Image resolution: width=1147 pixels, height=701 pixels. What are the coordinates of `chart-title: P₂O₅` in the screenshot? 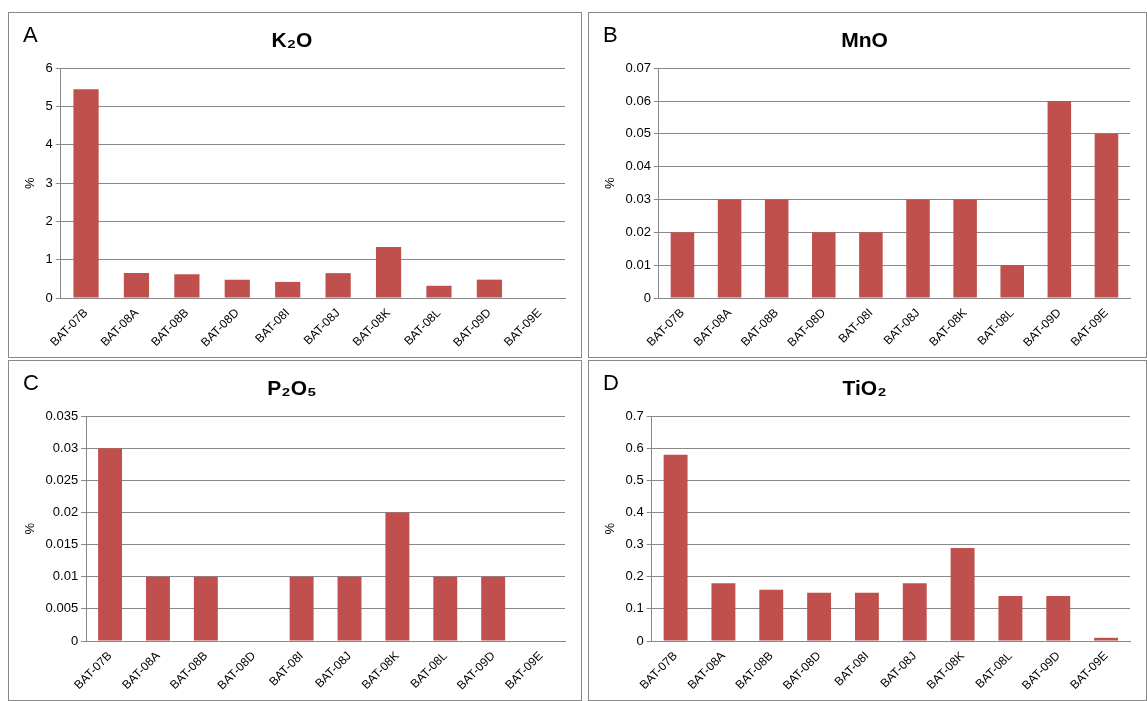 It's located at (292, 388).